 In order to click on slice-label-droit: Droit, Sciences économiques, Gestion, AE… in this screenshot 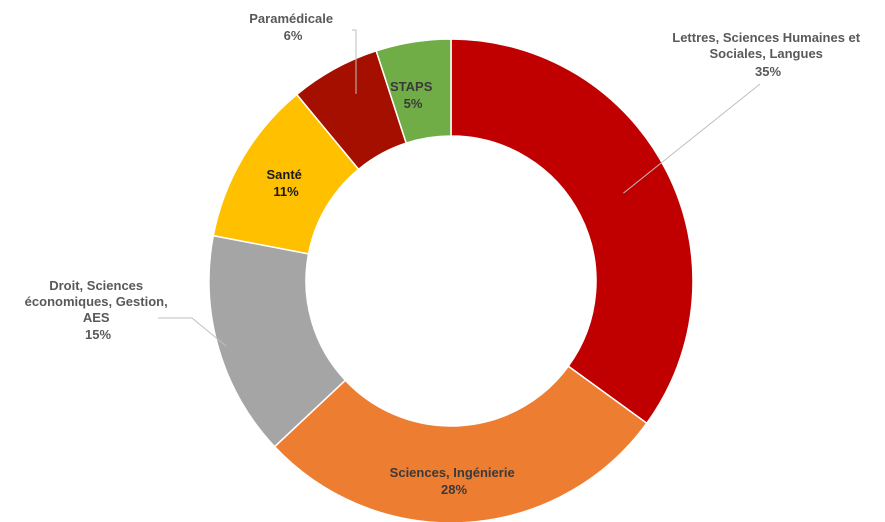, I will do `click(98, 310)`.